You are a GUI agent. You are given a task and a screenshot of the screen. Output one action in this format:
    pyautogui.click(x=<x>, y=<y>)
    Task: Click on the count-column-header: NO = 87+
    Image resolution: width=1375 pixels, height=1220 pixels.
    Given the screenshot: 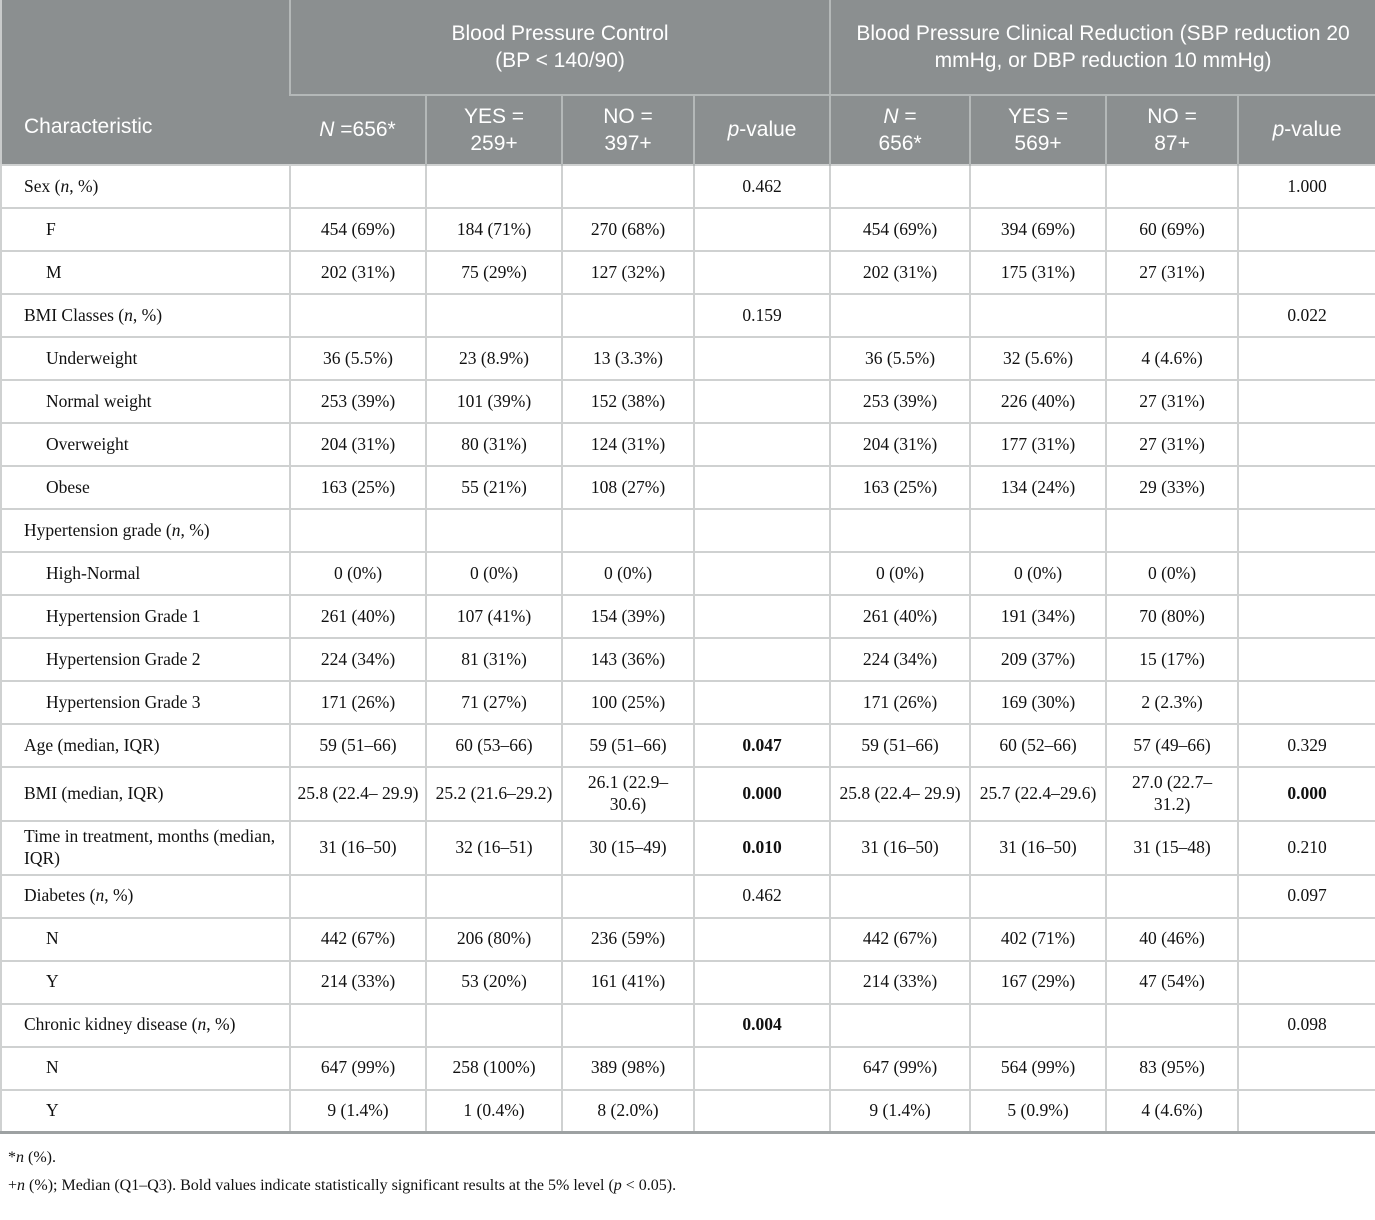 What is the action you would take?
    pyautogui.click(x=1172, y=129)
    